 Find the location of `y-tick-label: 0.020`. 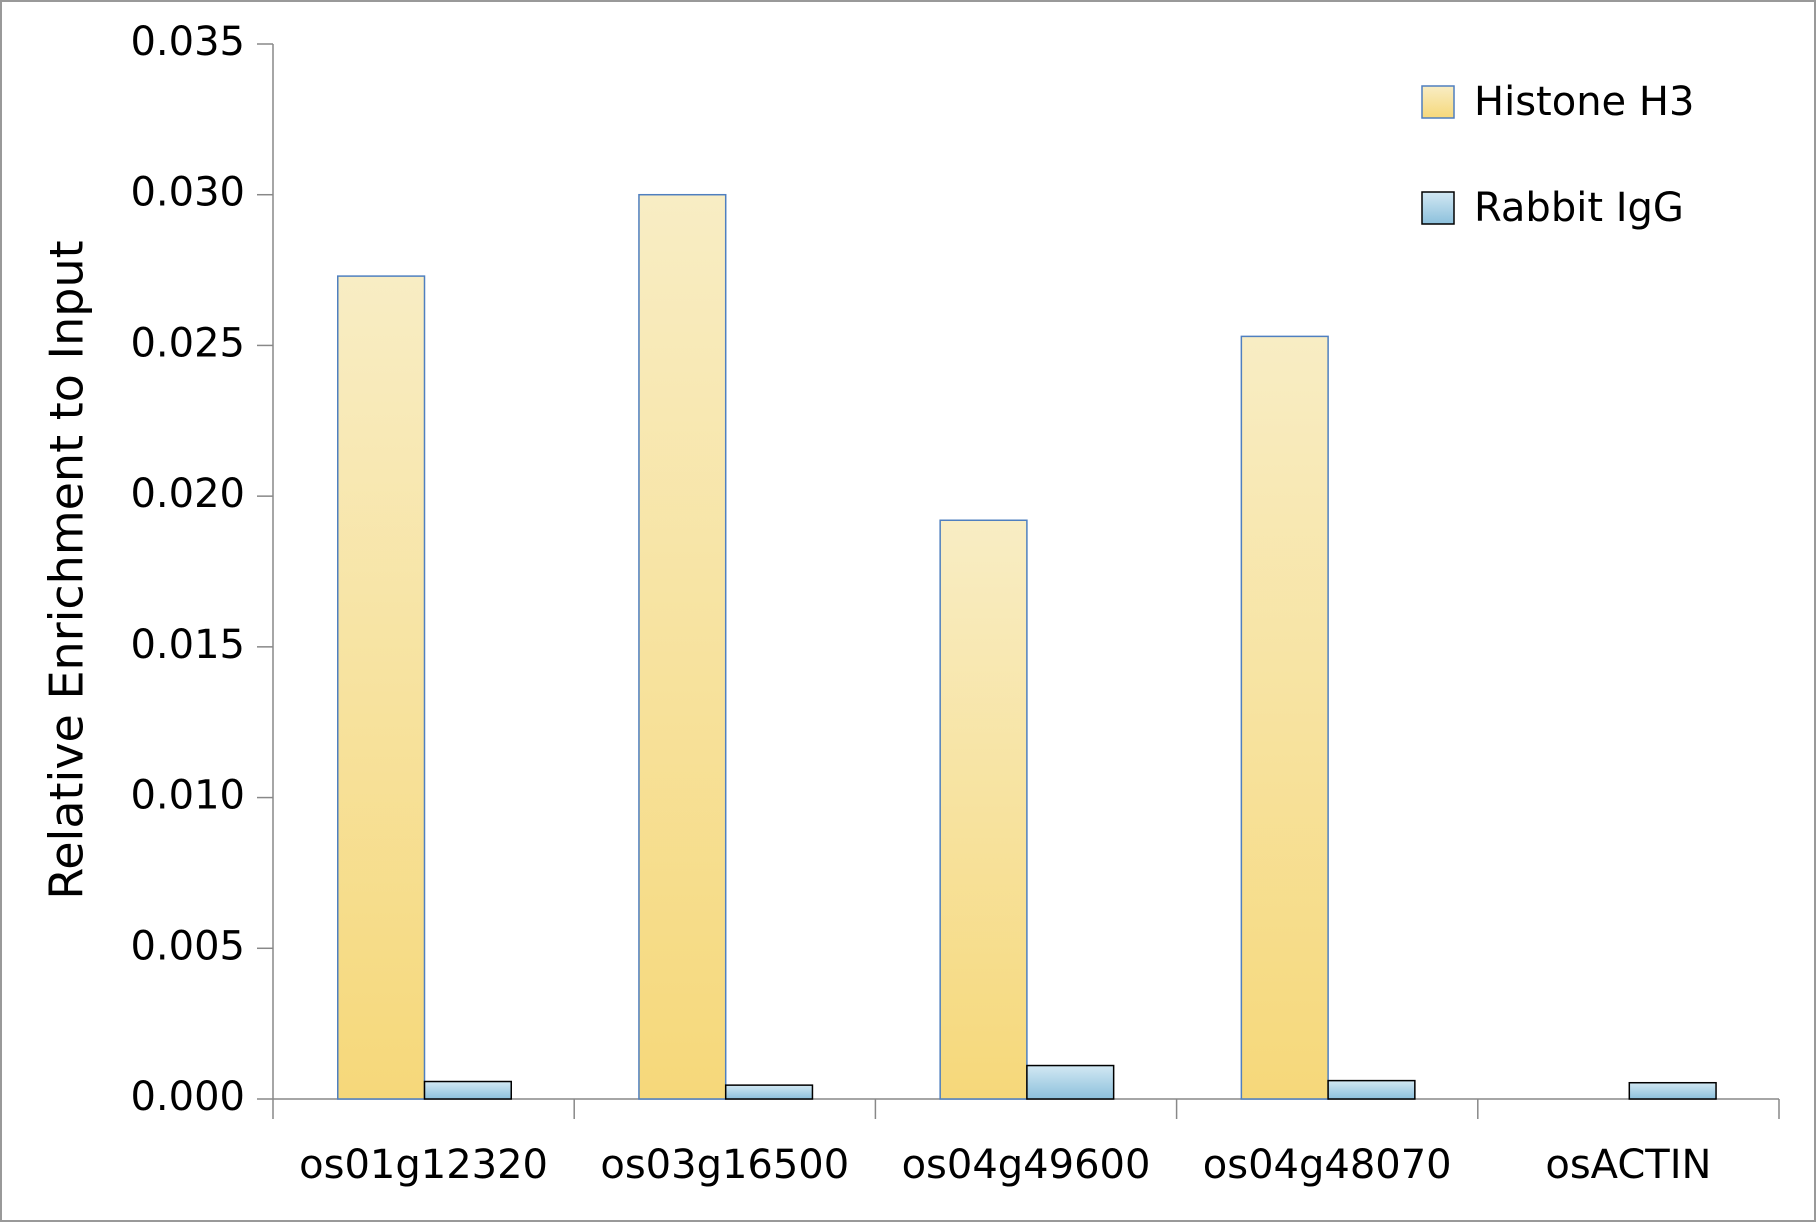

y-tick-label: 0.020 is located at coordinates (187, 494).